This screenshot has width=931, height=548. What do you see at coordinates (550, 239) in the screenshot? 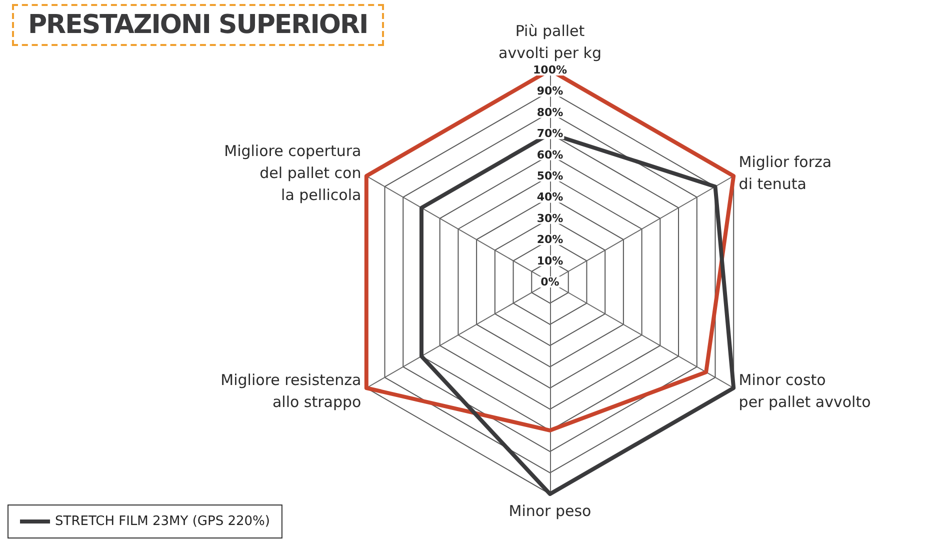
I see `y-tick-label: 20%` at bounding box center [550, 239].